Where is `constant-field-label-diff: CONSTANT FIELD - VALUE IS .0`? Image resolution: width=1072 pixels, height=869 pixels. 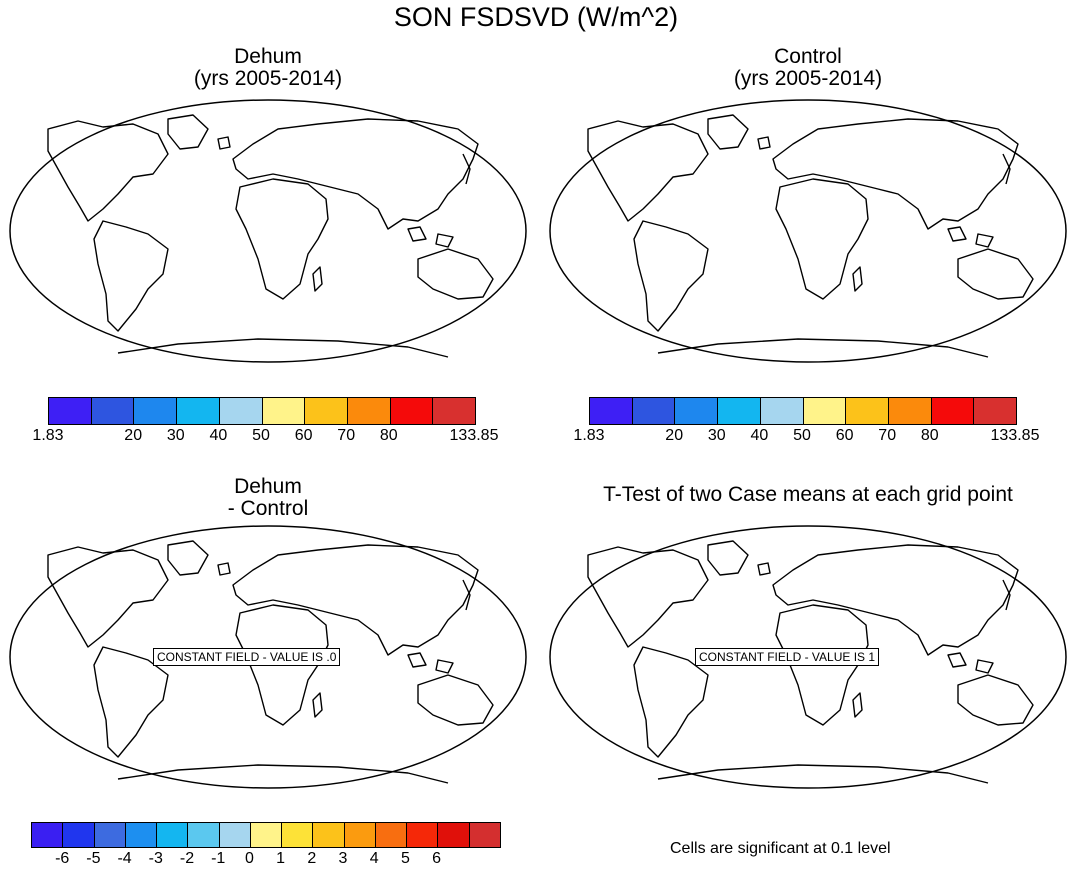
constant-field-label-diff: CONSTANT FIELD - VALUE IS .0 is located at coordinates (247, 657).